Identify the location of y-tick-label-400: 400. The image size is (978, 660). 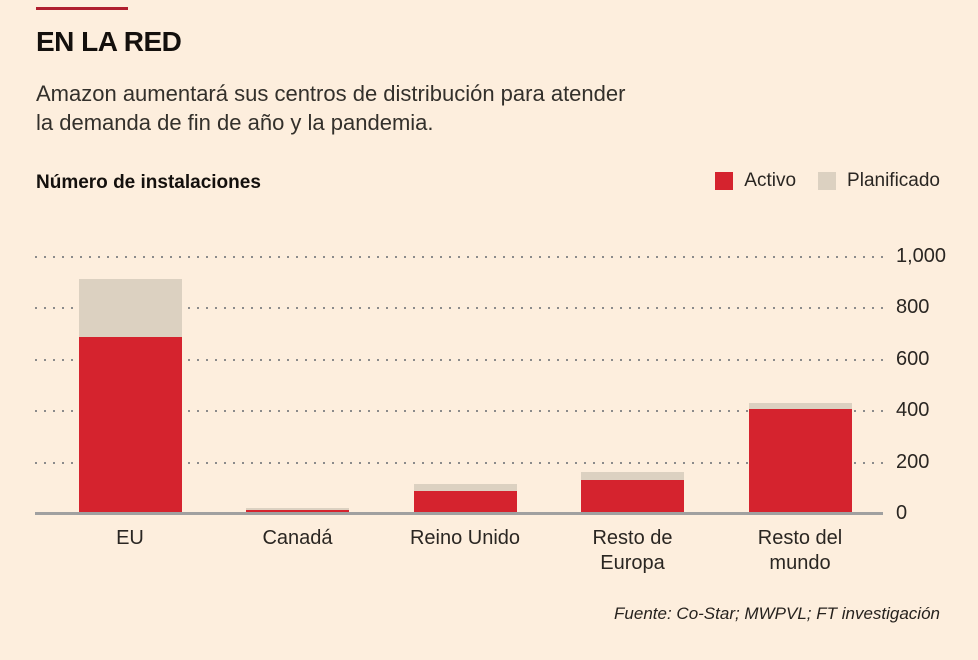
(913, 410).